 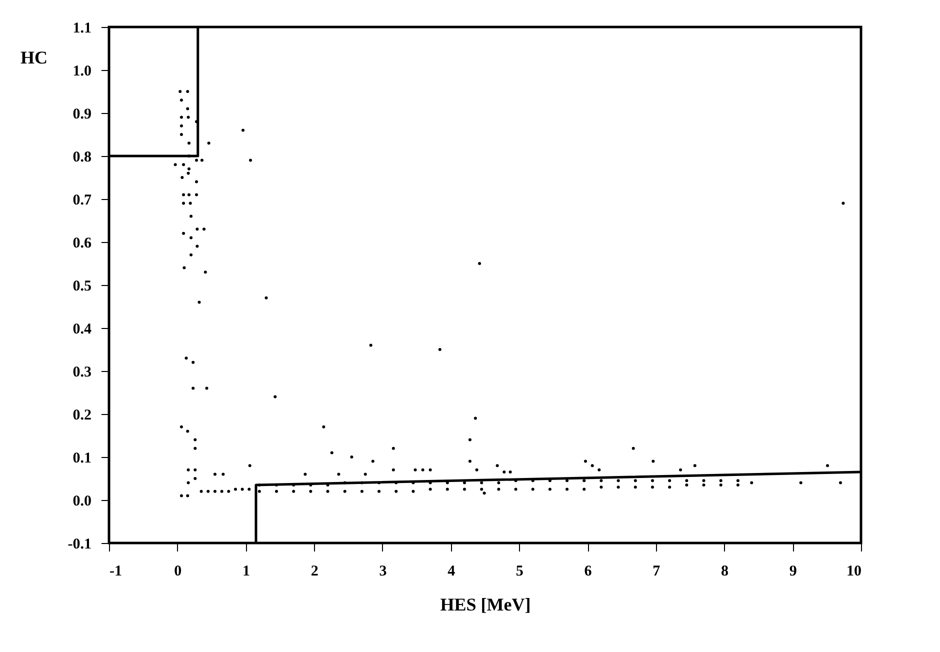 What do you see at coordinates (82, 244) in the screenshot?
I see `y-tick-label: 0.6` at bounding box center [82, 244].